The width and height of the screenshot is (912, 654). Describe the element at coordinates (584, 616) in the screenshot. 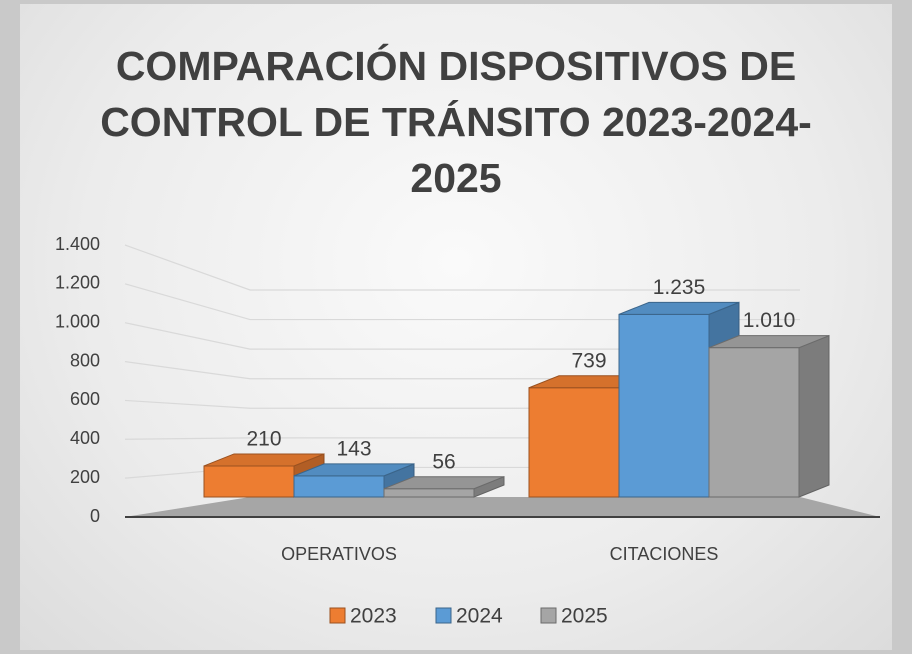

I see `legend-label: 2025` at that location.